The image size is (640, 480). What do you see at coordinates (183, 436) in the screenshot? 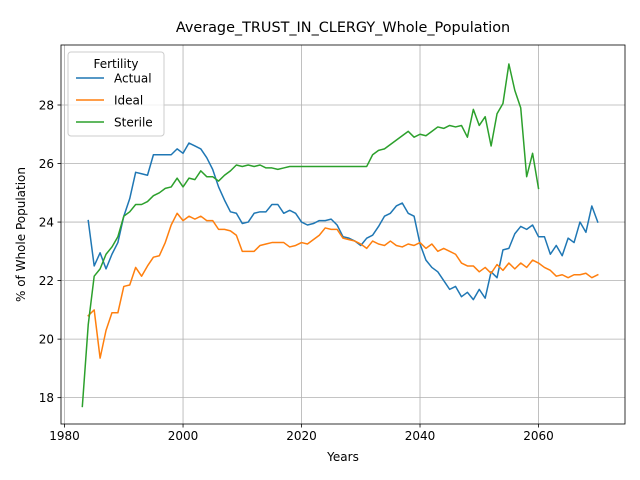
I see `x-tick-label: 2000` at bounding box center [183, 436].